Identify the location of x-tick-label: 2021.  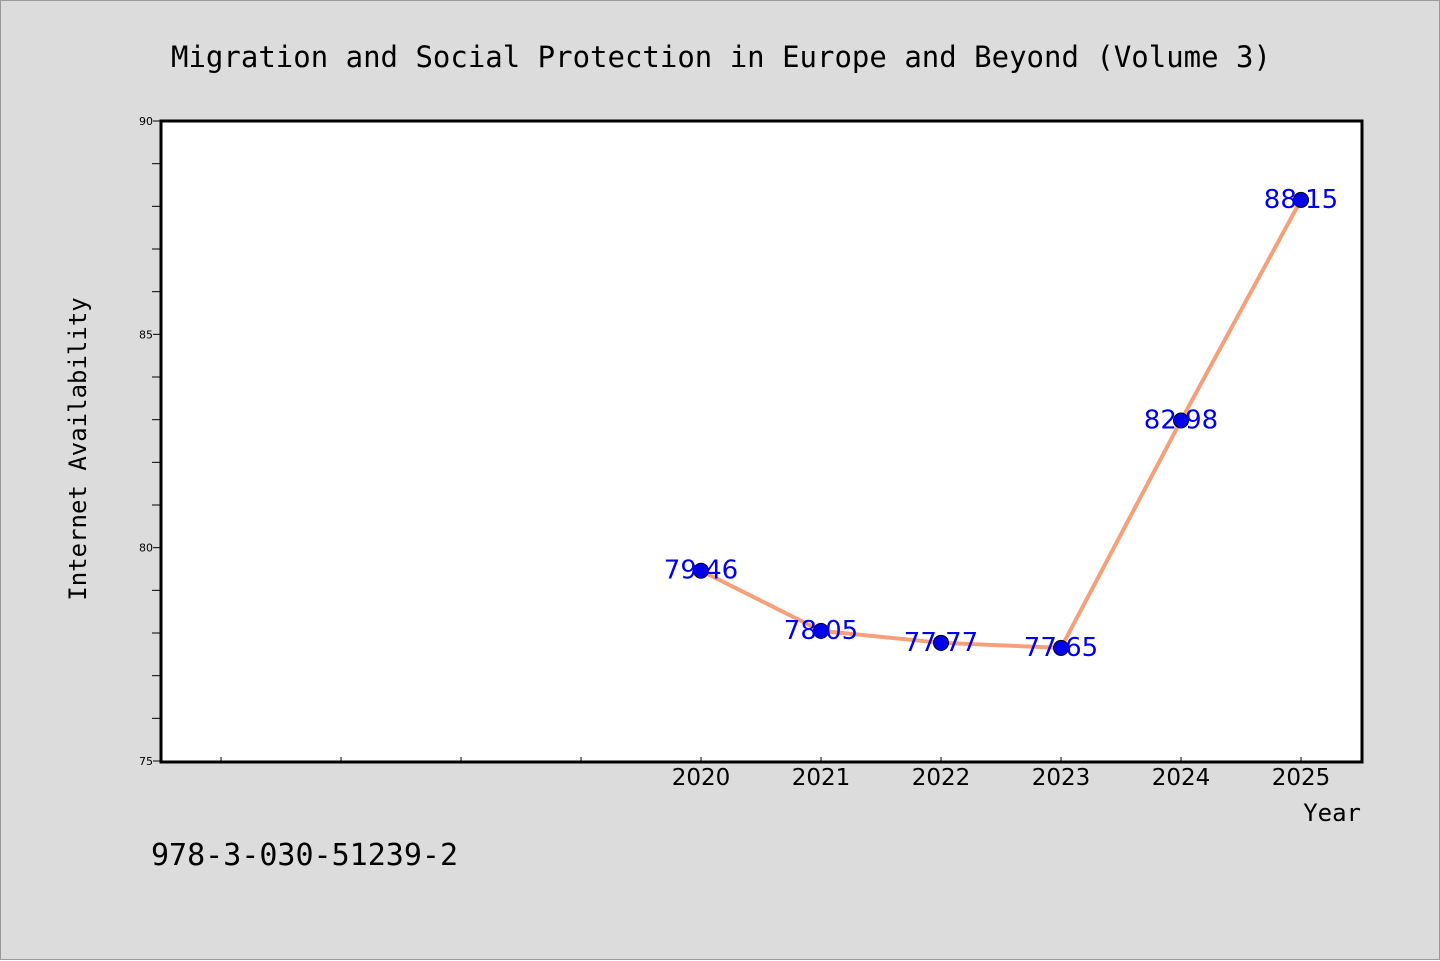
(821, 778).